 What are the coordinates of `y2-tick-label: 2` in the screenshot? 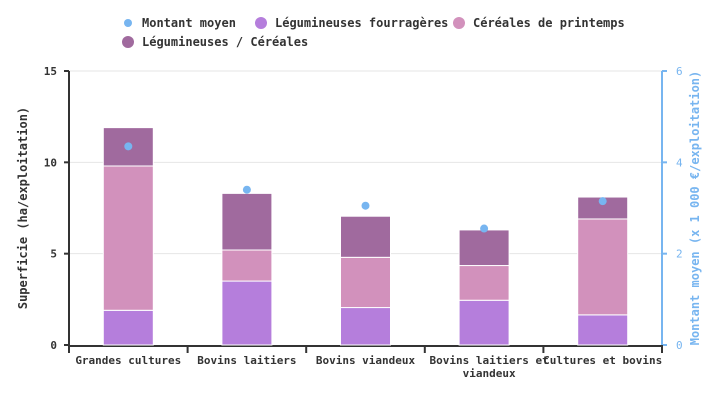 It's located at (679, 254).